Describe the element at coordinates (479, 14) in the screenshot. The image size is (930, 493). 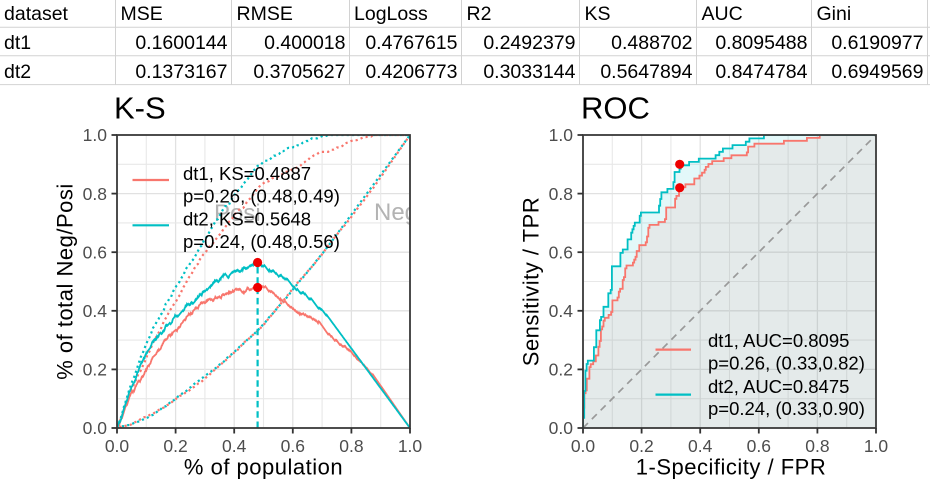
I see `svg-text: R2` at that location.